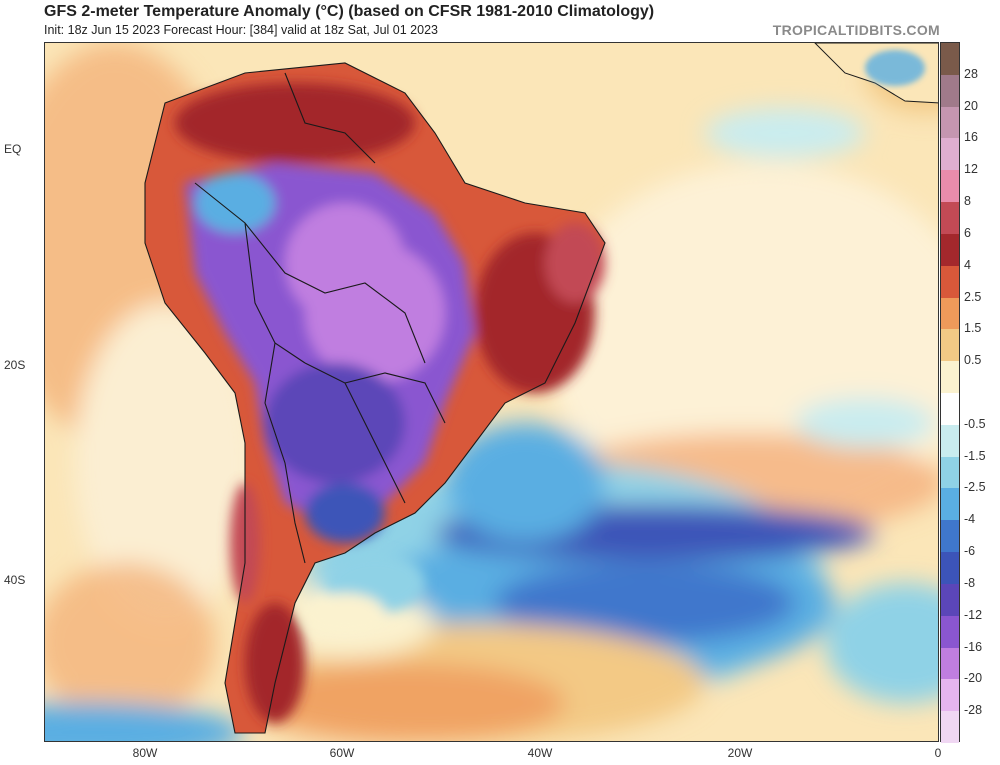  What do you see at coordinates (970, 519) in the screenshot?
I see `colorbar-label: -4` at bounding box center [970, 519].